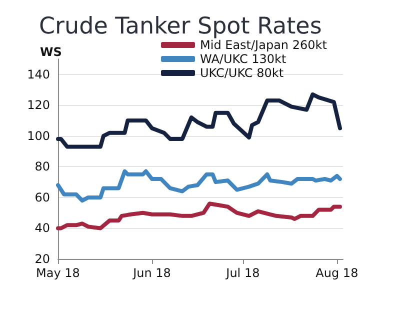  What do you see at coordinates (42, 259) in the screenshot?
I see `y-tick-label: 20` at bounding box center [42, 259].